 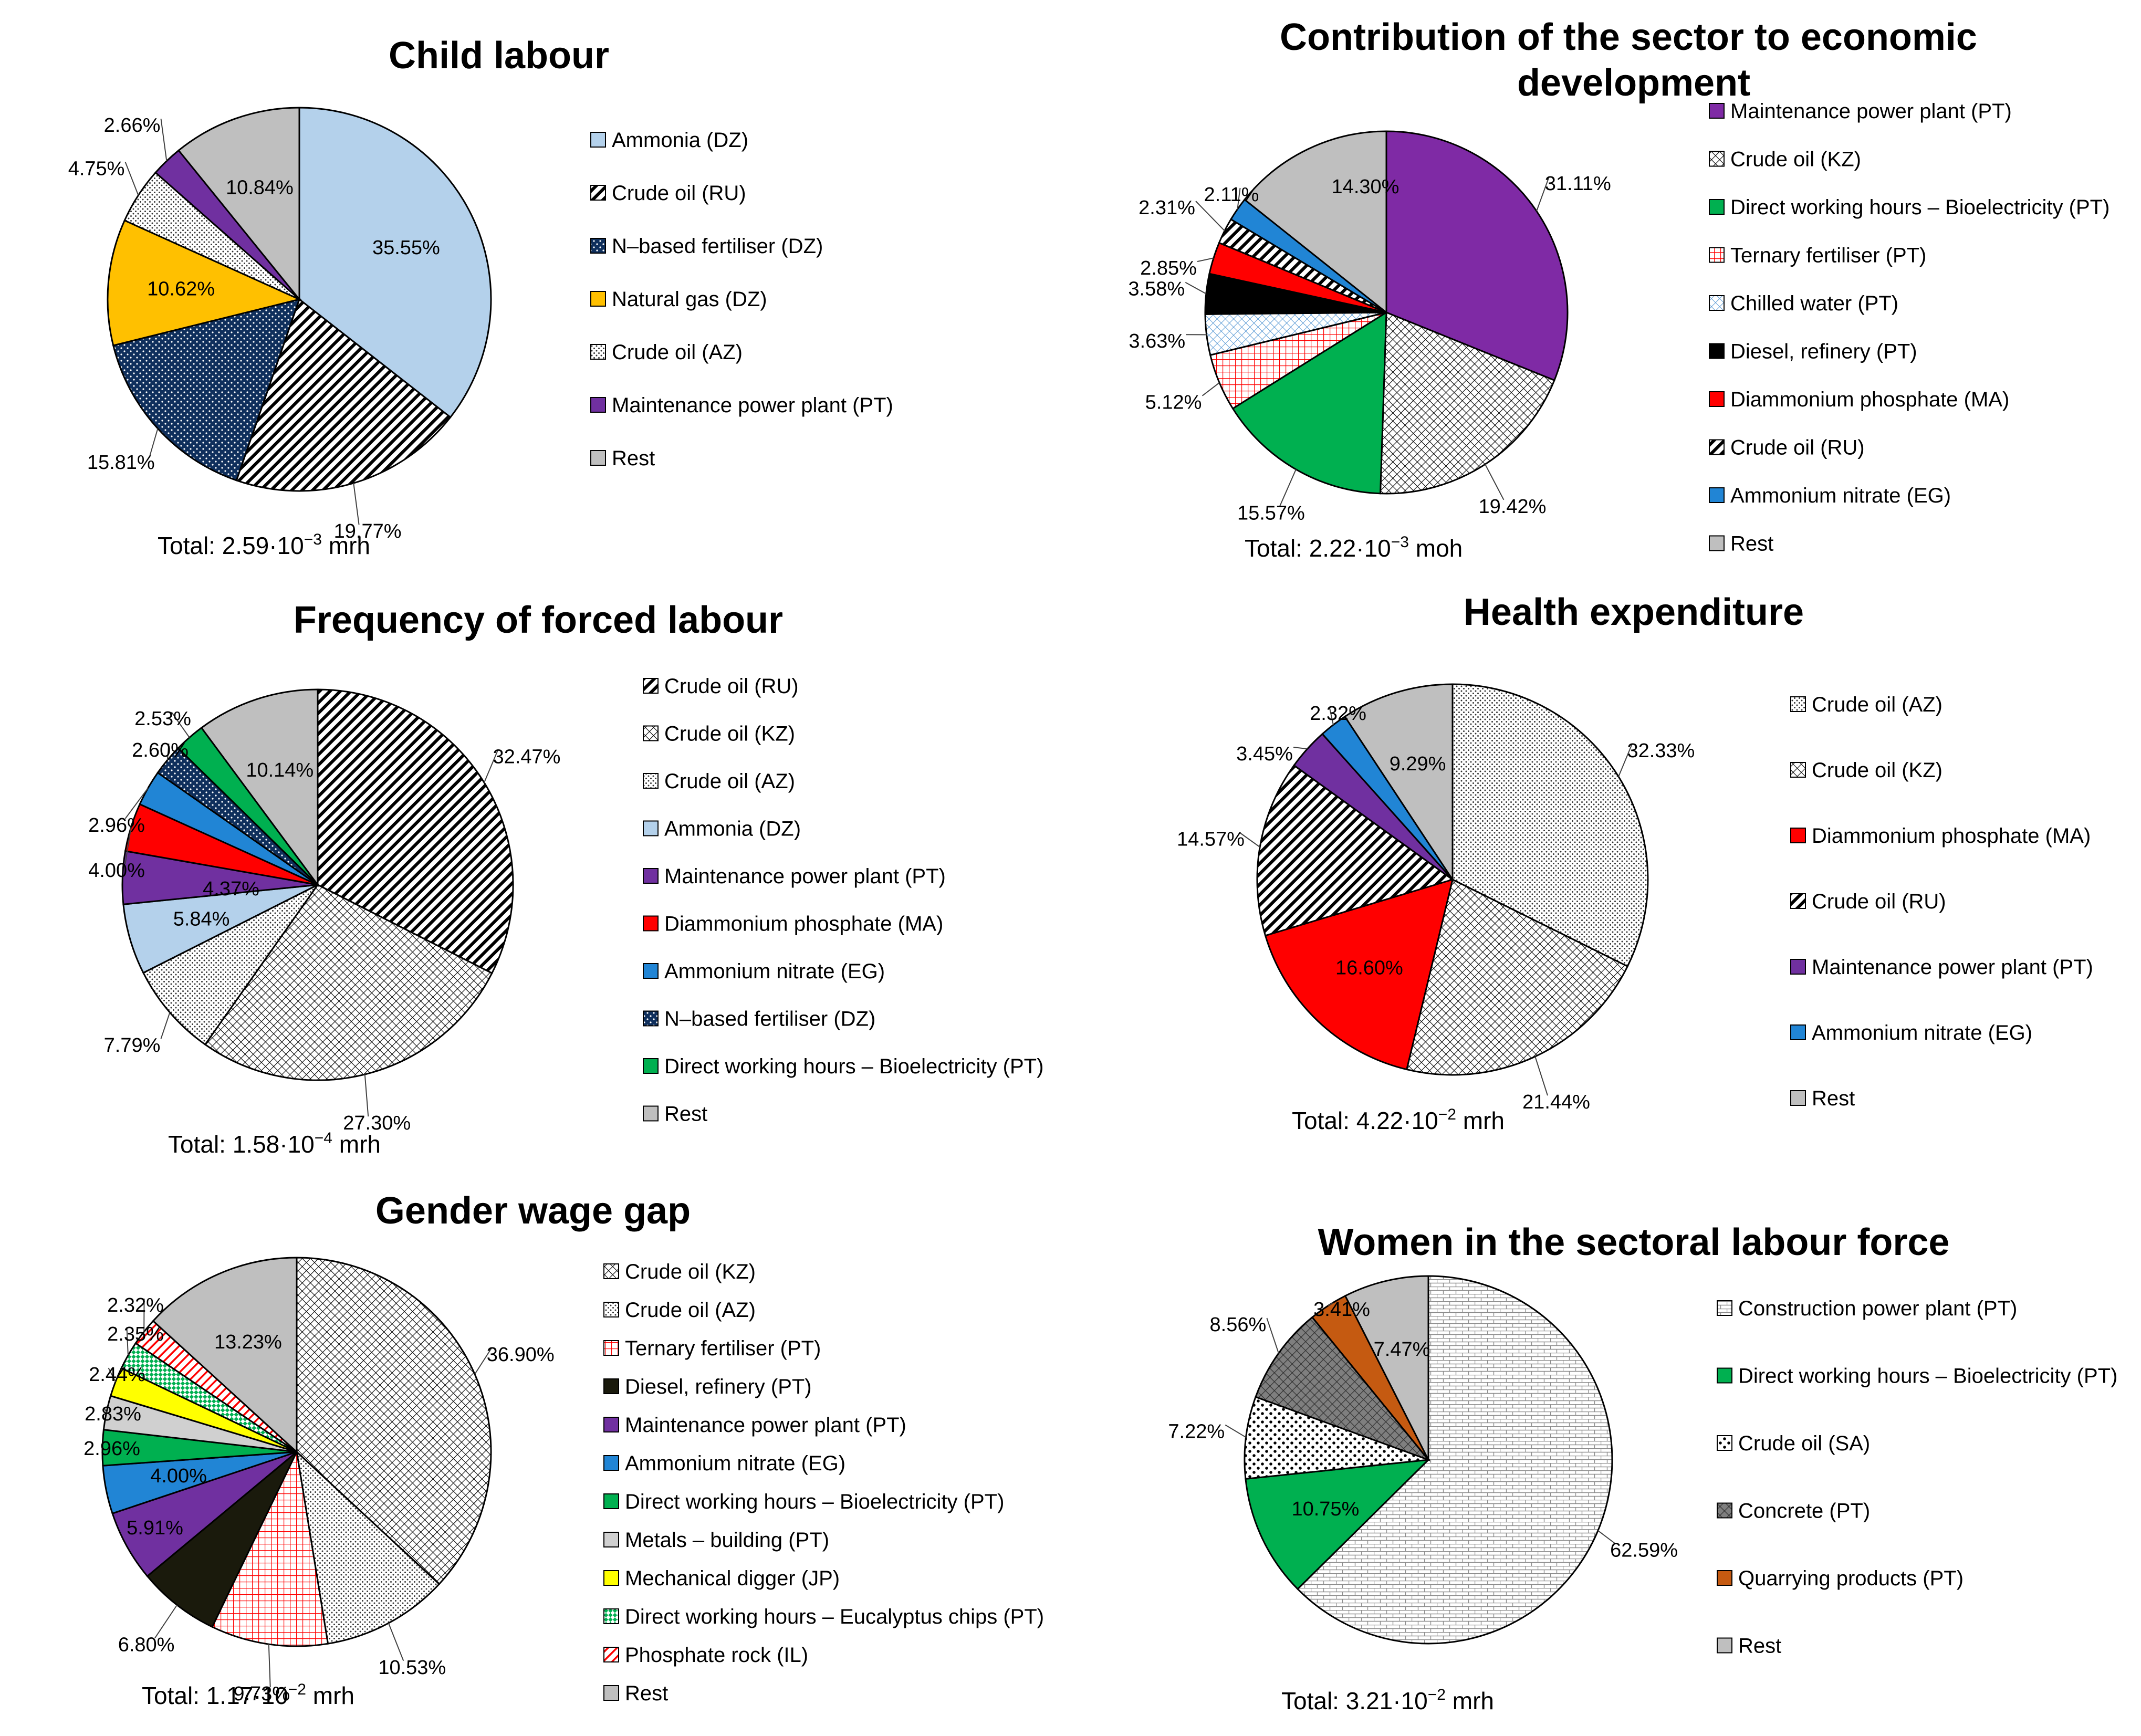 What do you see at coordinates (1168, 268) in the screenshot?
I see `value-label: 2.85%` at bounding box center [1168, 268].